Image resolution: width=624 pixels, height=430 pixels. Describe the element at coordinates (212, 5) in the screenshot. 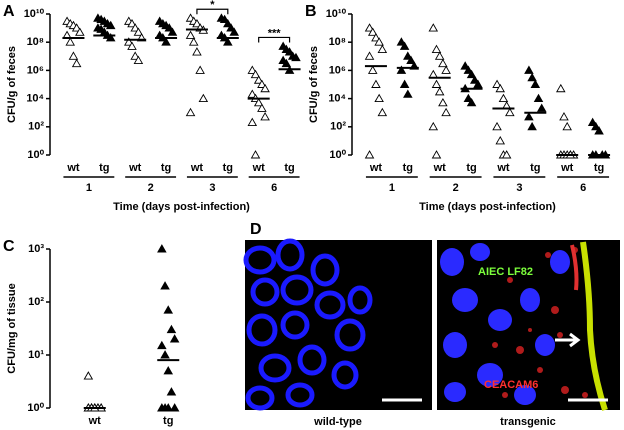

I see `significance-label: *` at that location.